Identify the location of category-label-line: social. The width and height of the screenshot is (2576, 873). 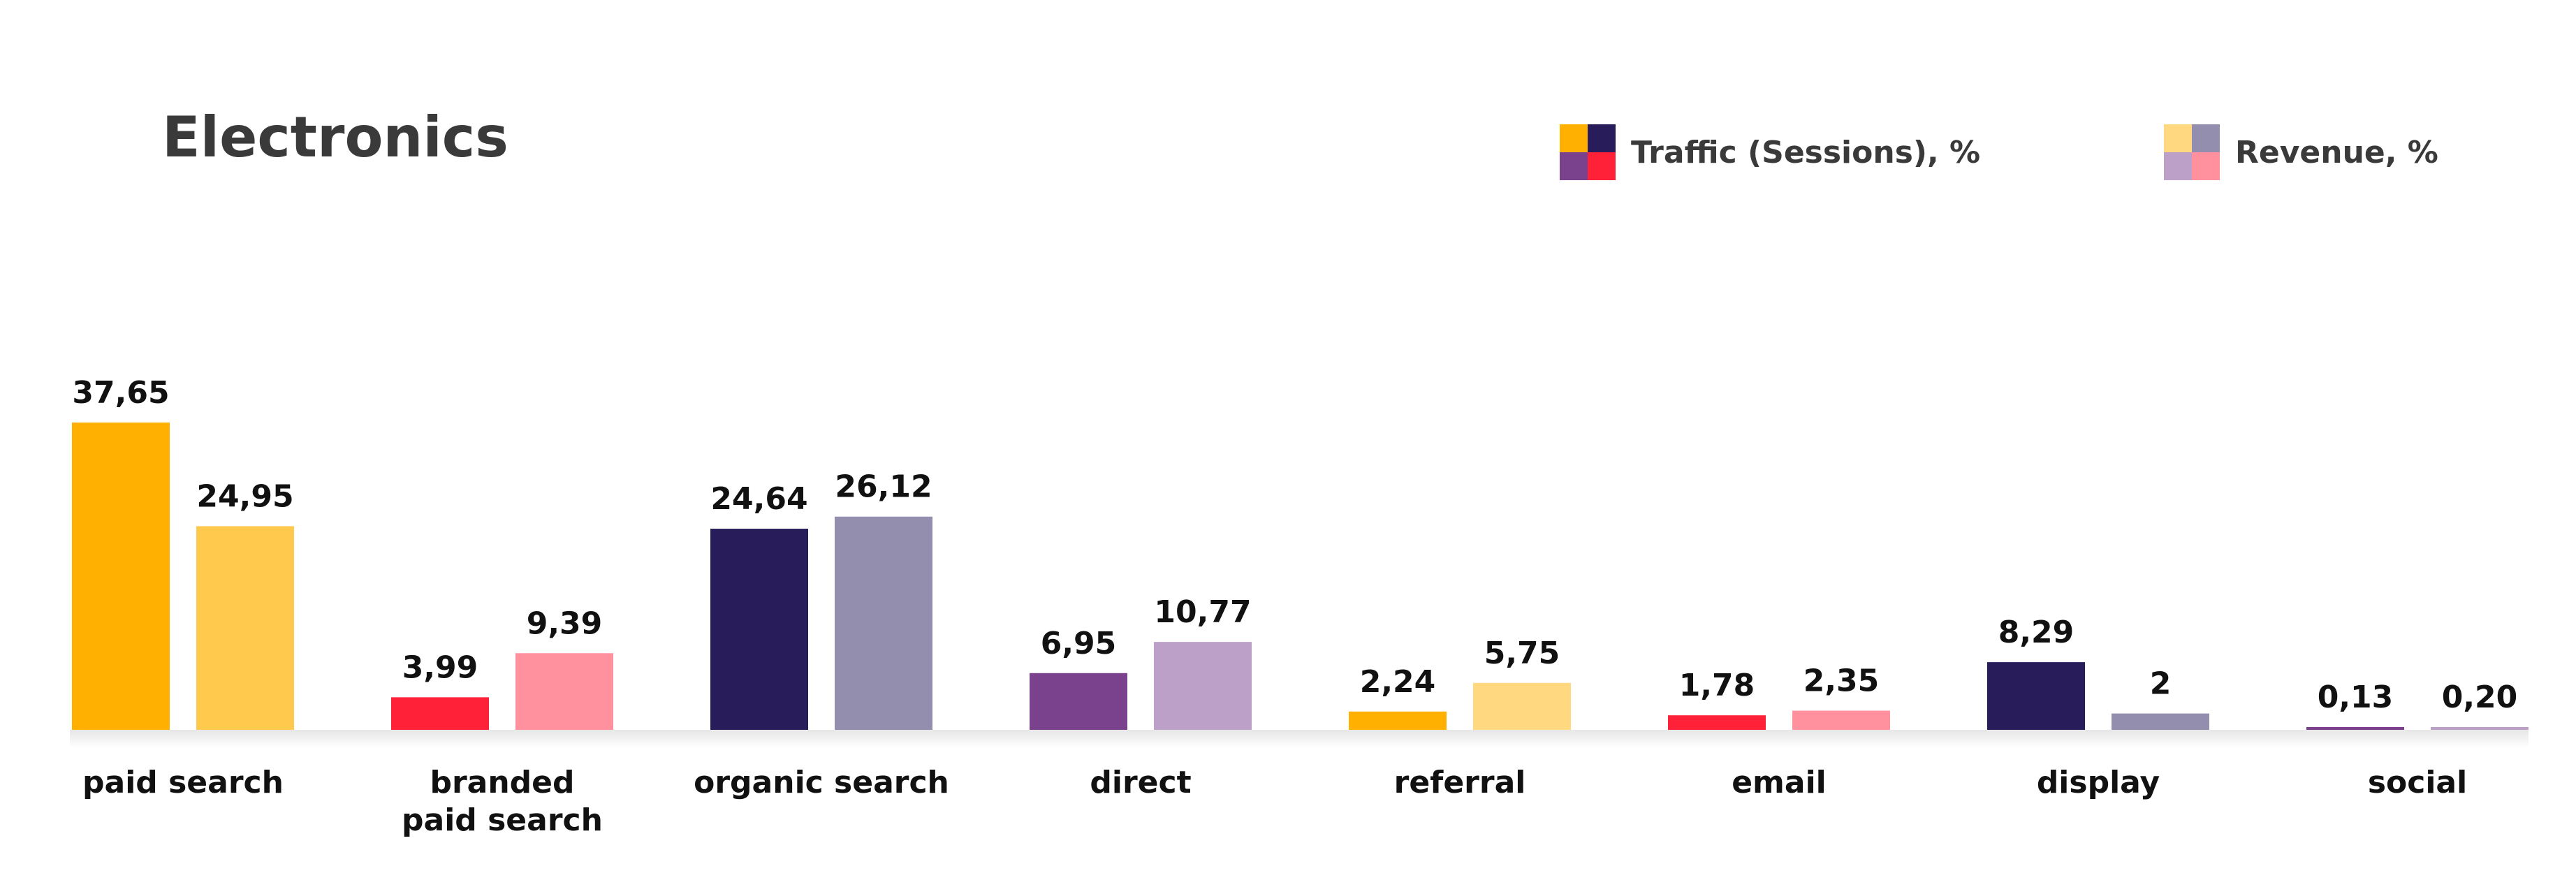
(2417, 782).